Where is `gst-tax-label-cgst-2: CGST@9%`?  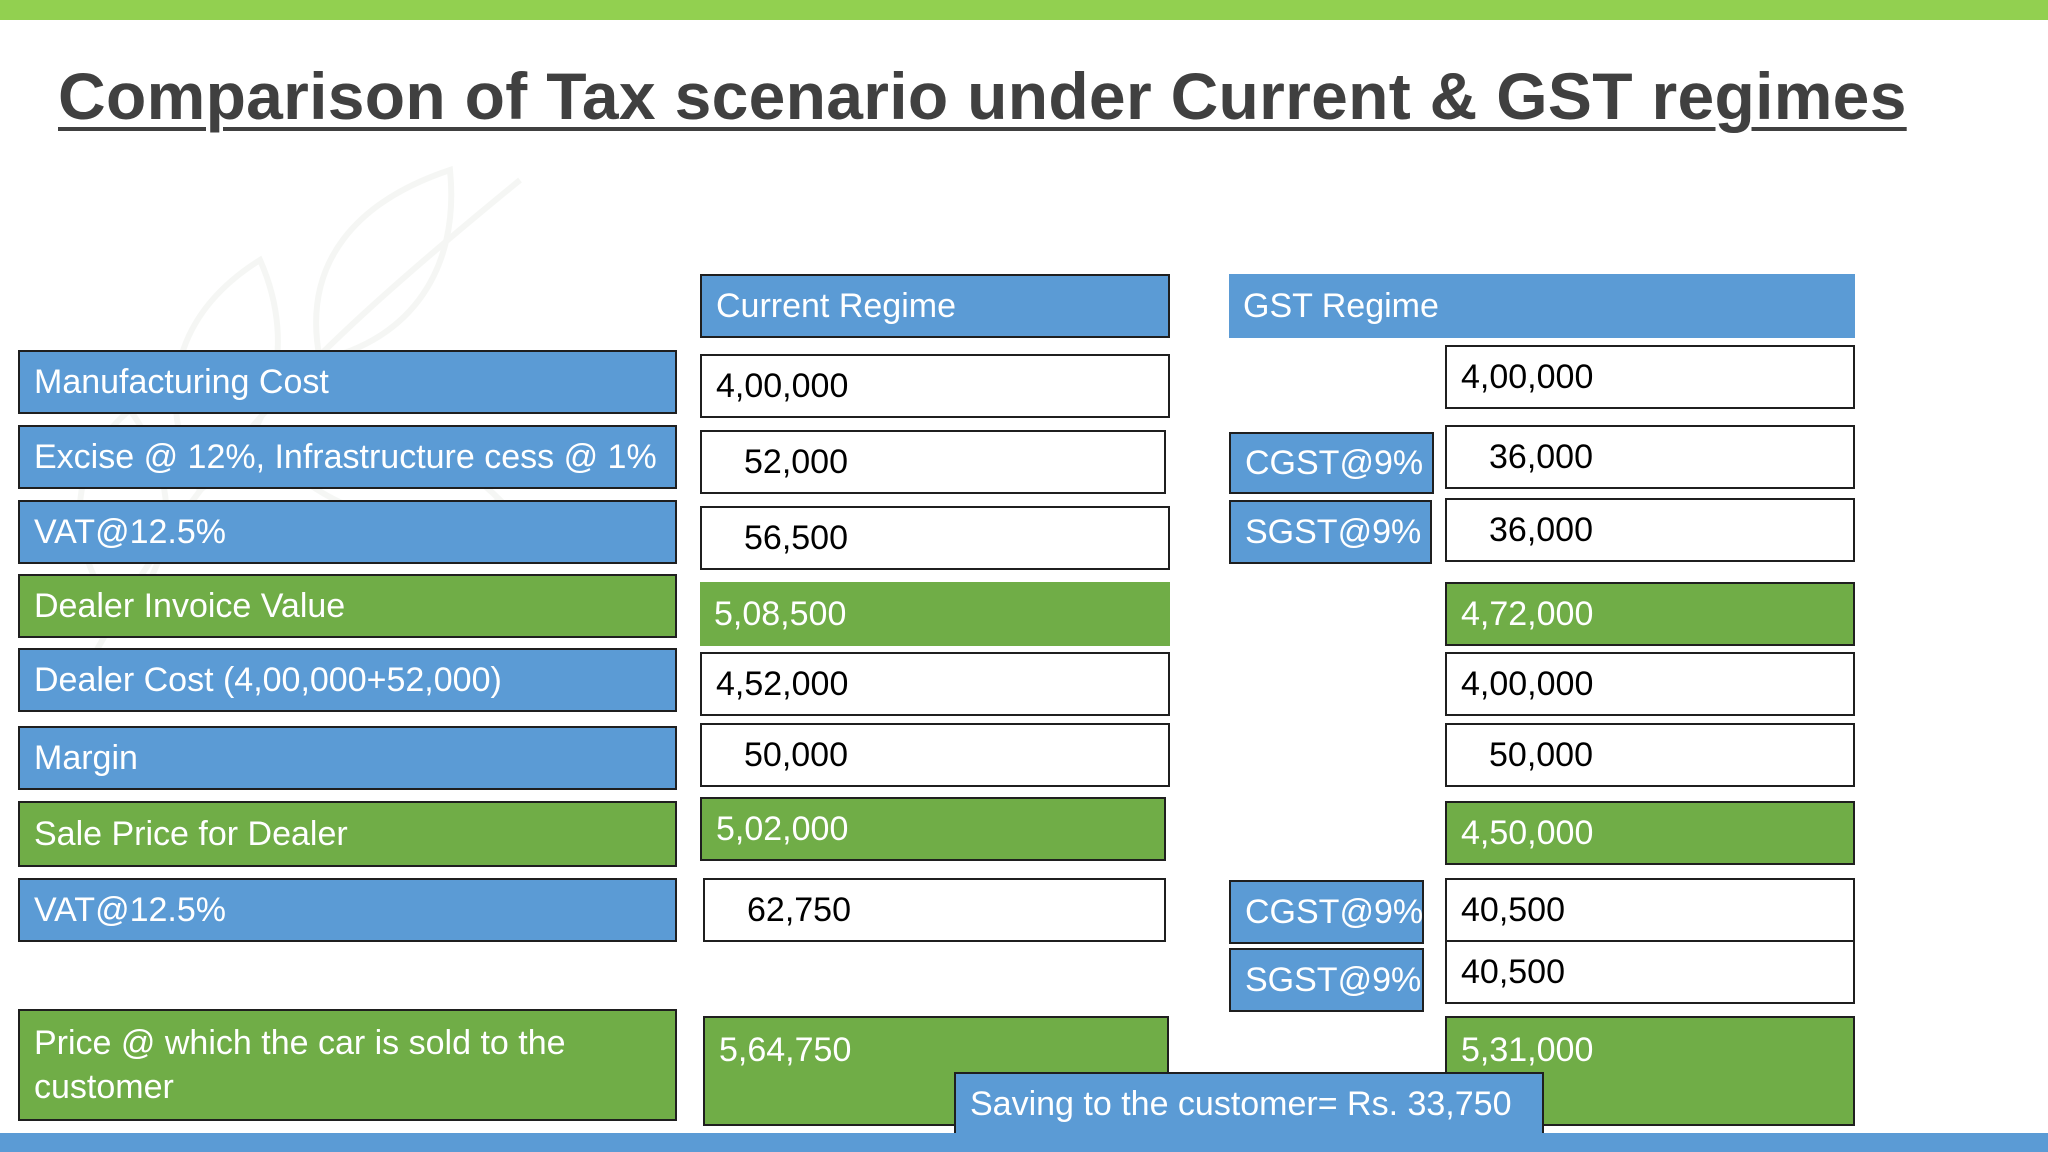 gst-tax-label-cgst-2: CGST@9% is located at coordinates (1326, 912).